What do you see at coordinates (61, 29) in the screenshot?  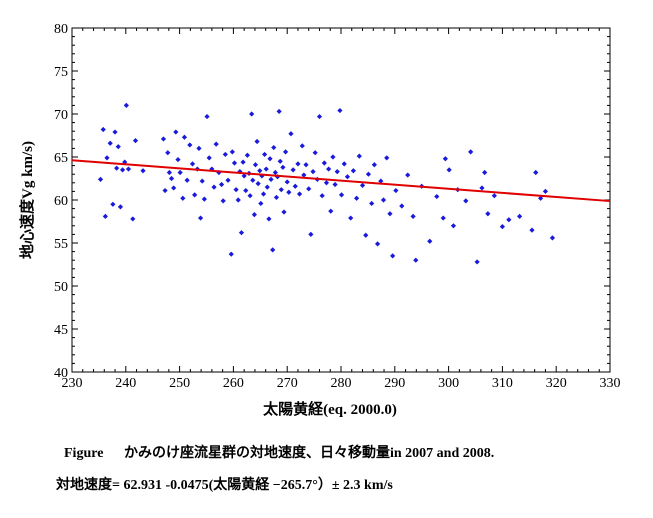 I see `y-tick-label: 80` at bounding box center [61, 29].